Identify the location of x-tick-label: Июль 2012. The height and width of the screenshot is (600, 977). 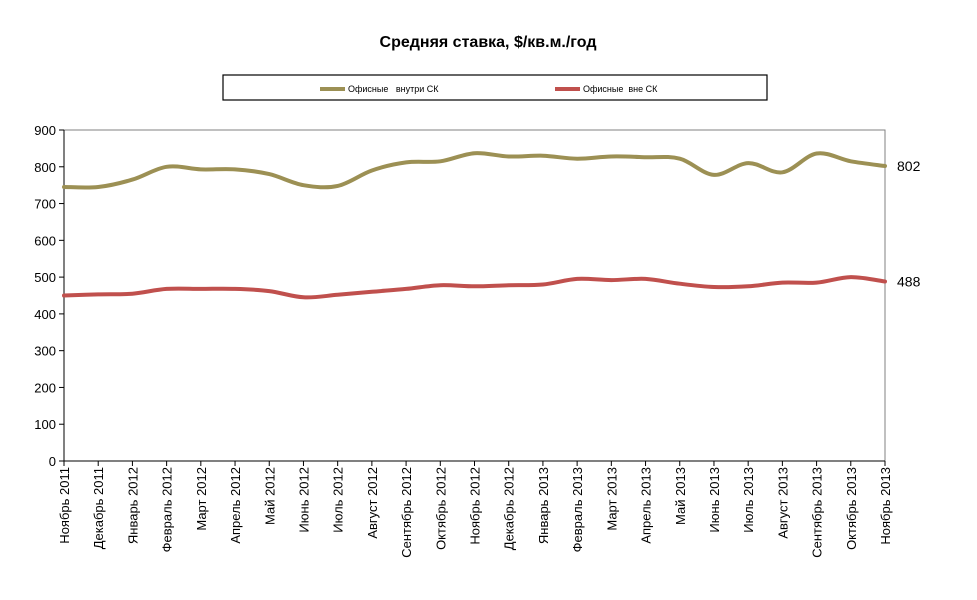
(338, 500).